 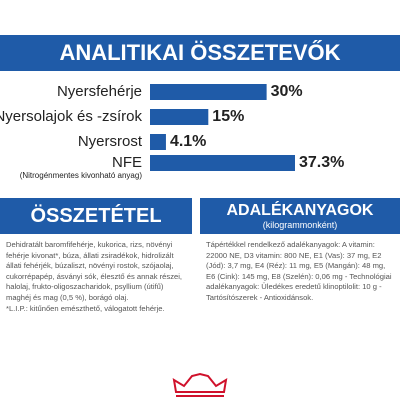 I want to click on value-label: 4.1%, so click(x=188, y=141).